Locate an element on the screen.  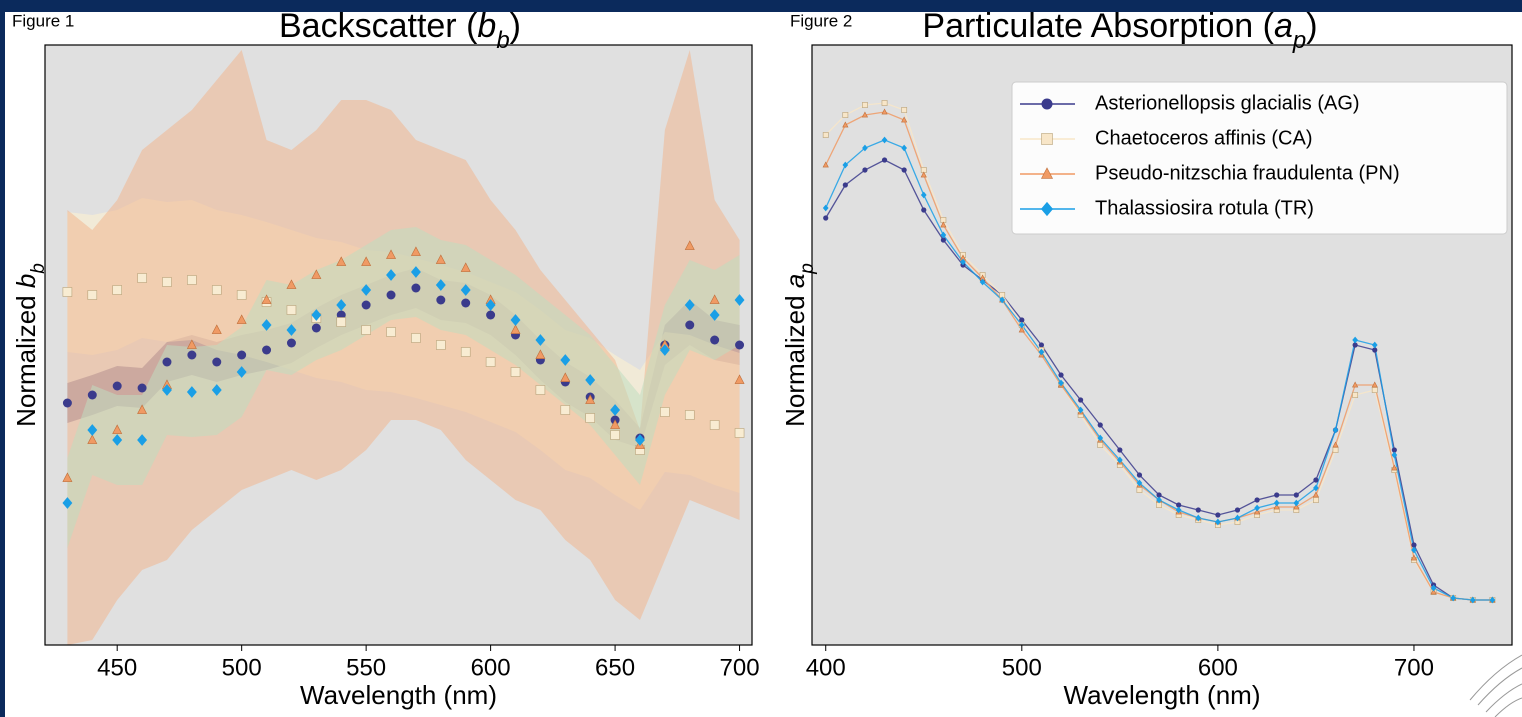
title-part: Particulate Absorption ( is located at coordinates (1098, 26).